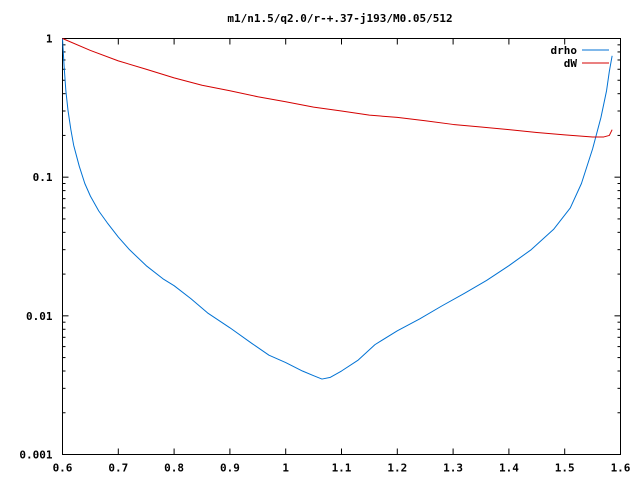  Describe the element at coordinates (453, 468) in the screenshot. I see `x-tick-label: 1.3` at that location.